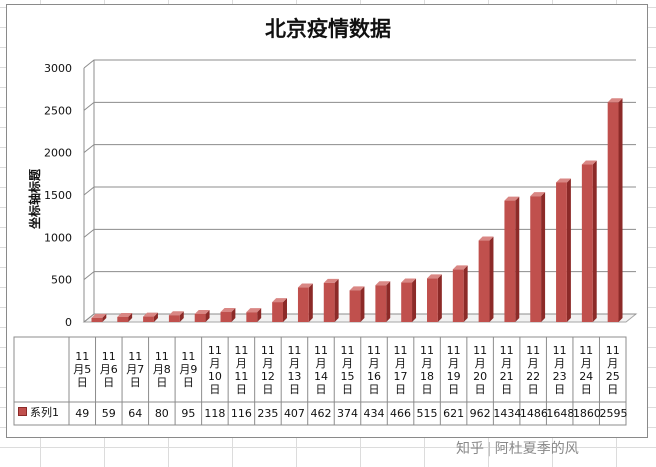 The width and height of the screenshot is (656, 467). I want to click on data-label: 515, so click(427, 413).